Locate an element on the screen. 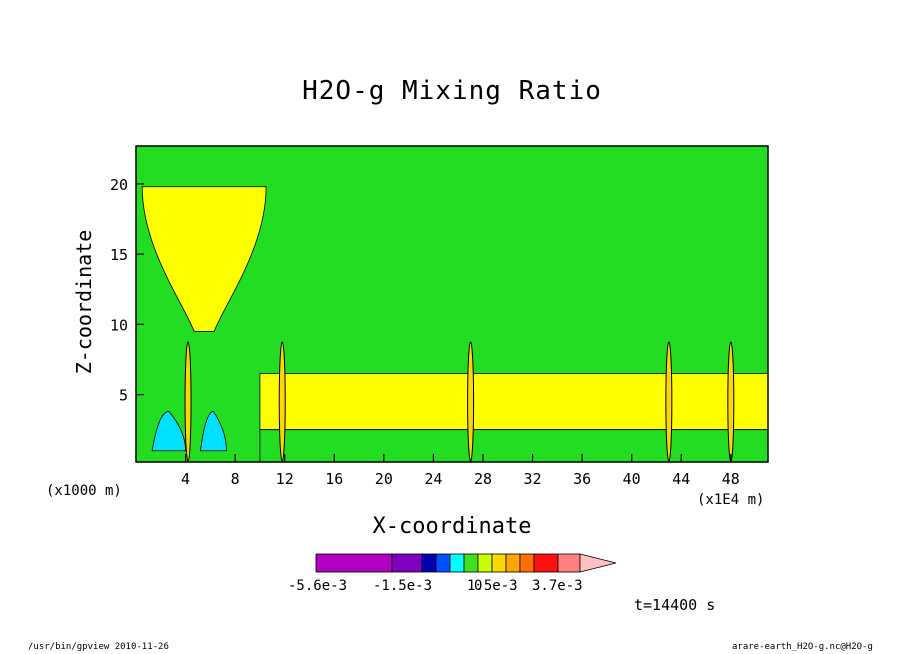  colorbar-label: 0 is located at coordinates (478, 586).